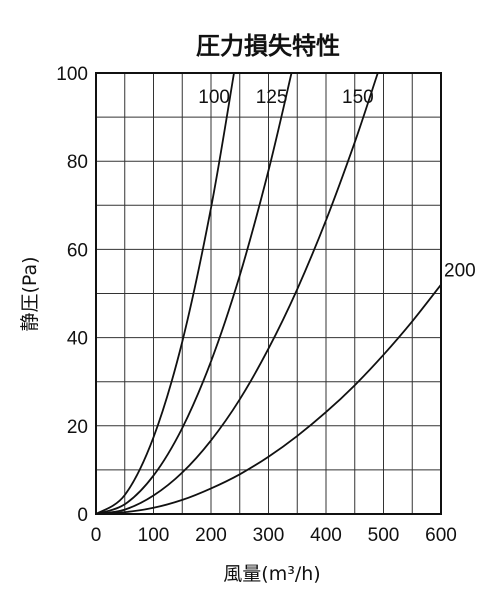  Describe the element at coordinates (214, 97) in the screenshot. I see `series-label-100: 100` at that location.